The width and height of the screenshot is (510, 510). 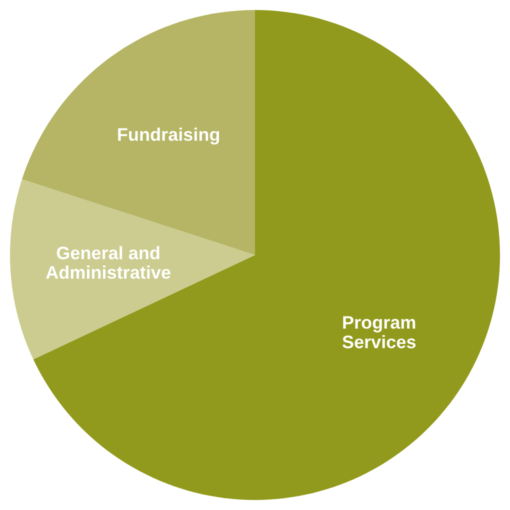 What do you see at coordinates (169, 136) in the screenshot?
I see `slice-label: Fundraising` at bounding box center [169, 136].